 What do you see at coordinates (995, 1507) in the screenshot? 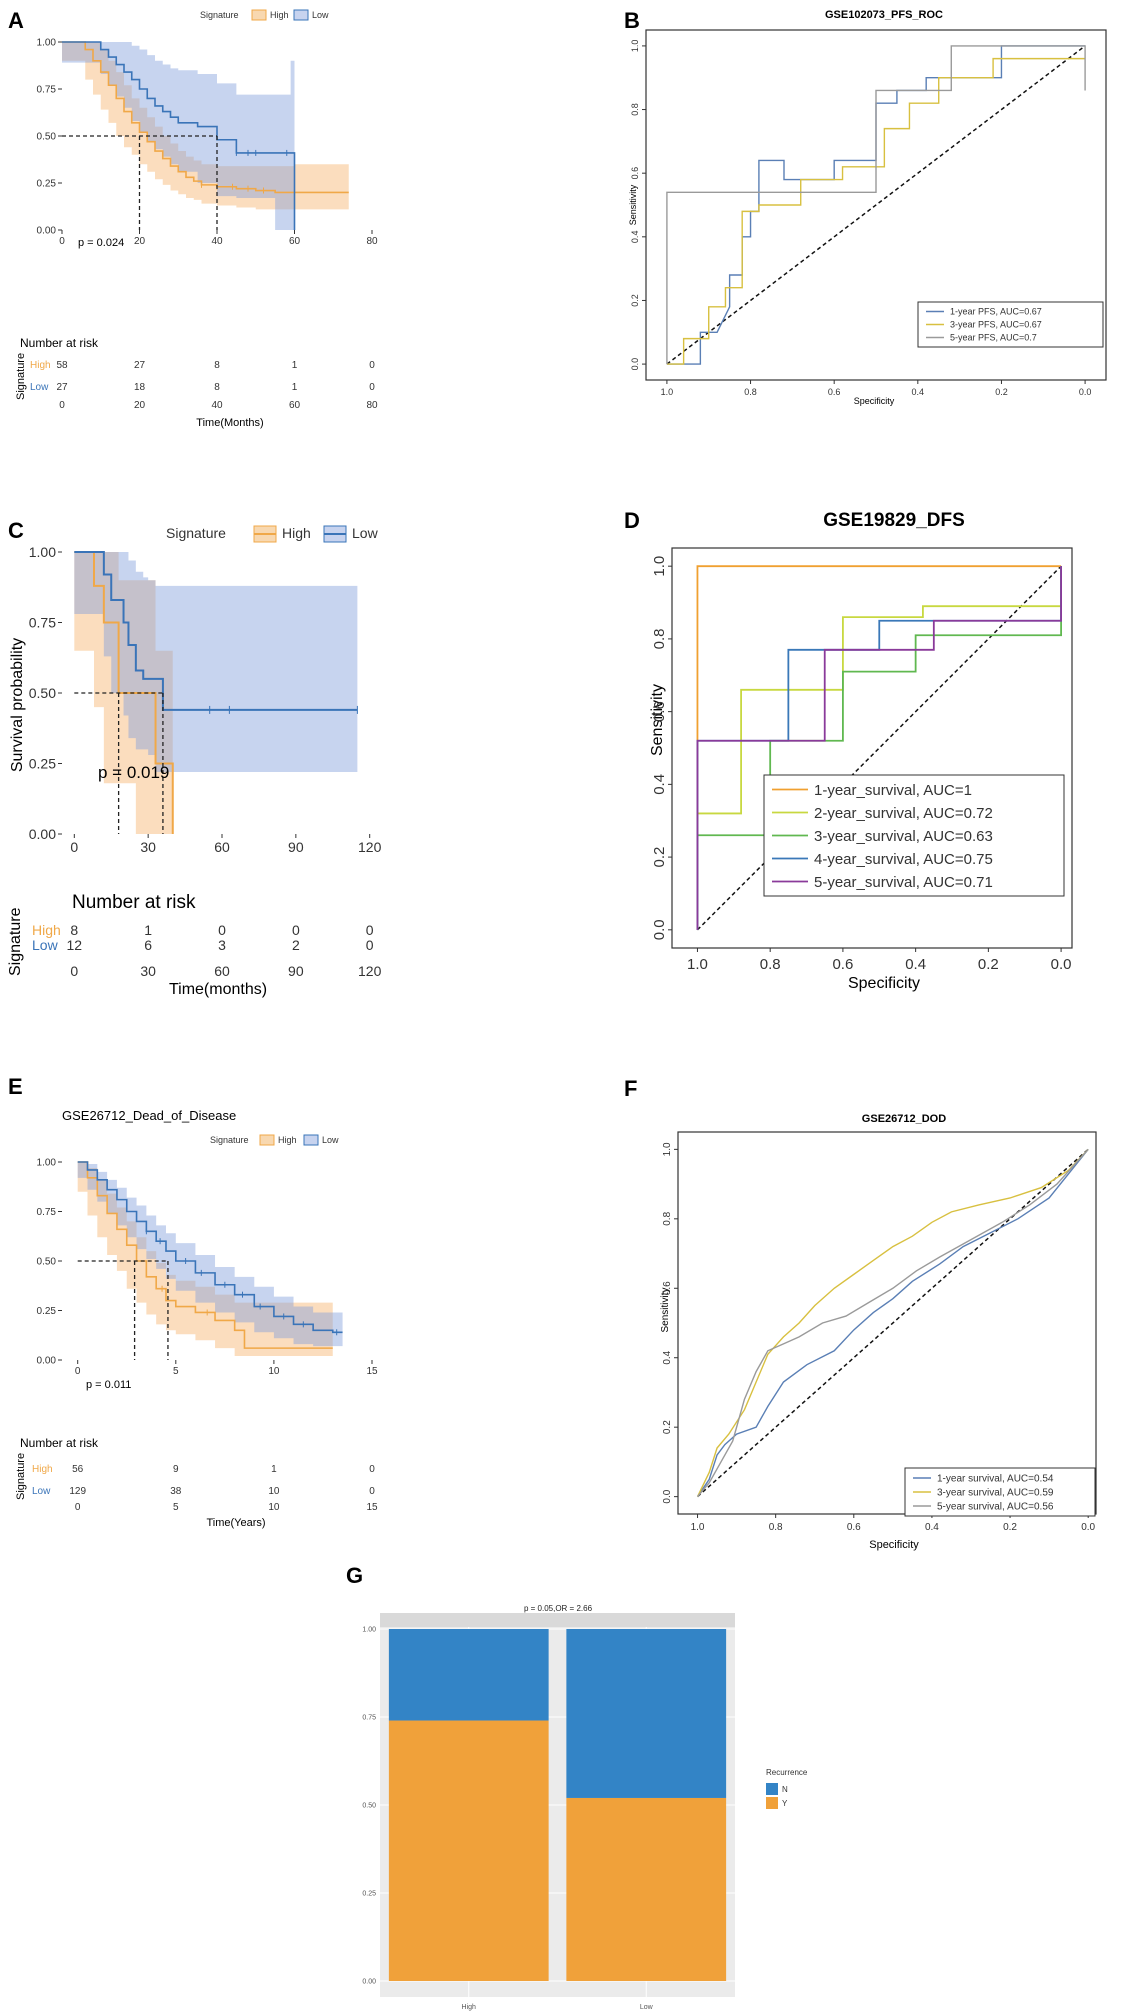
I see `legend-entry: 5-year survival, AUC=0.56` at bounding box center [995, 1507].